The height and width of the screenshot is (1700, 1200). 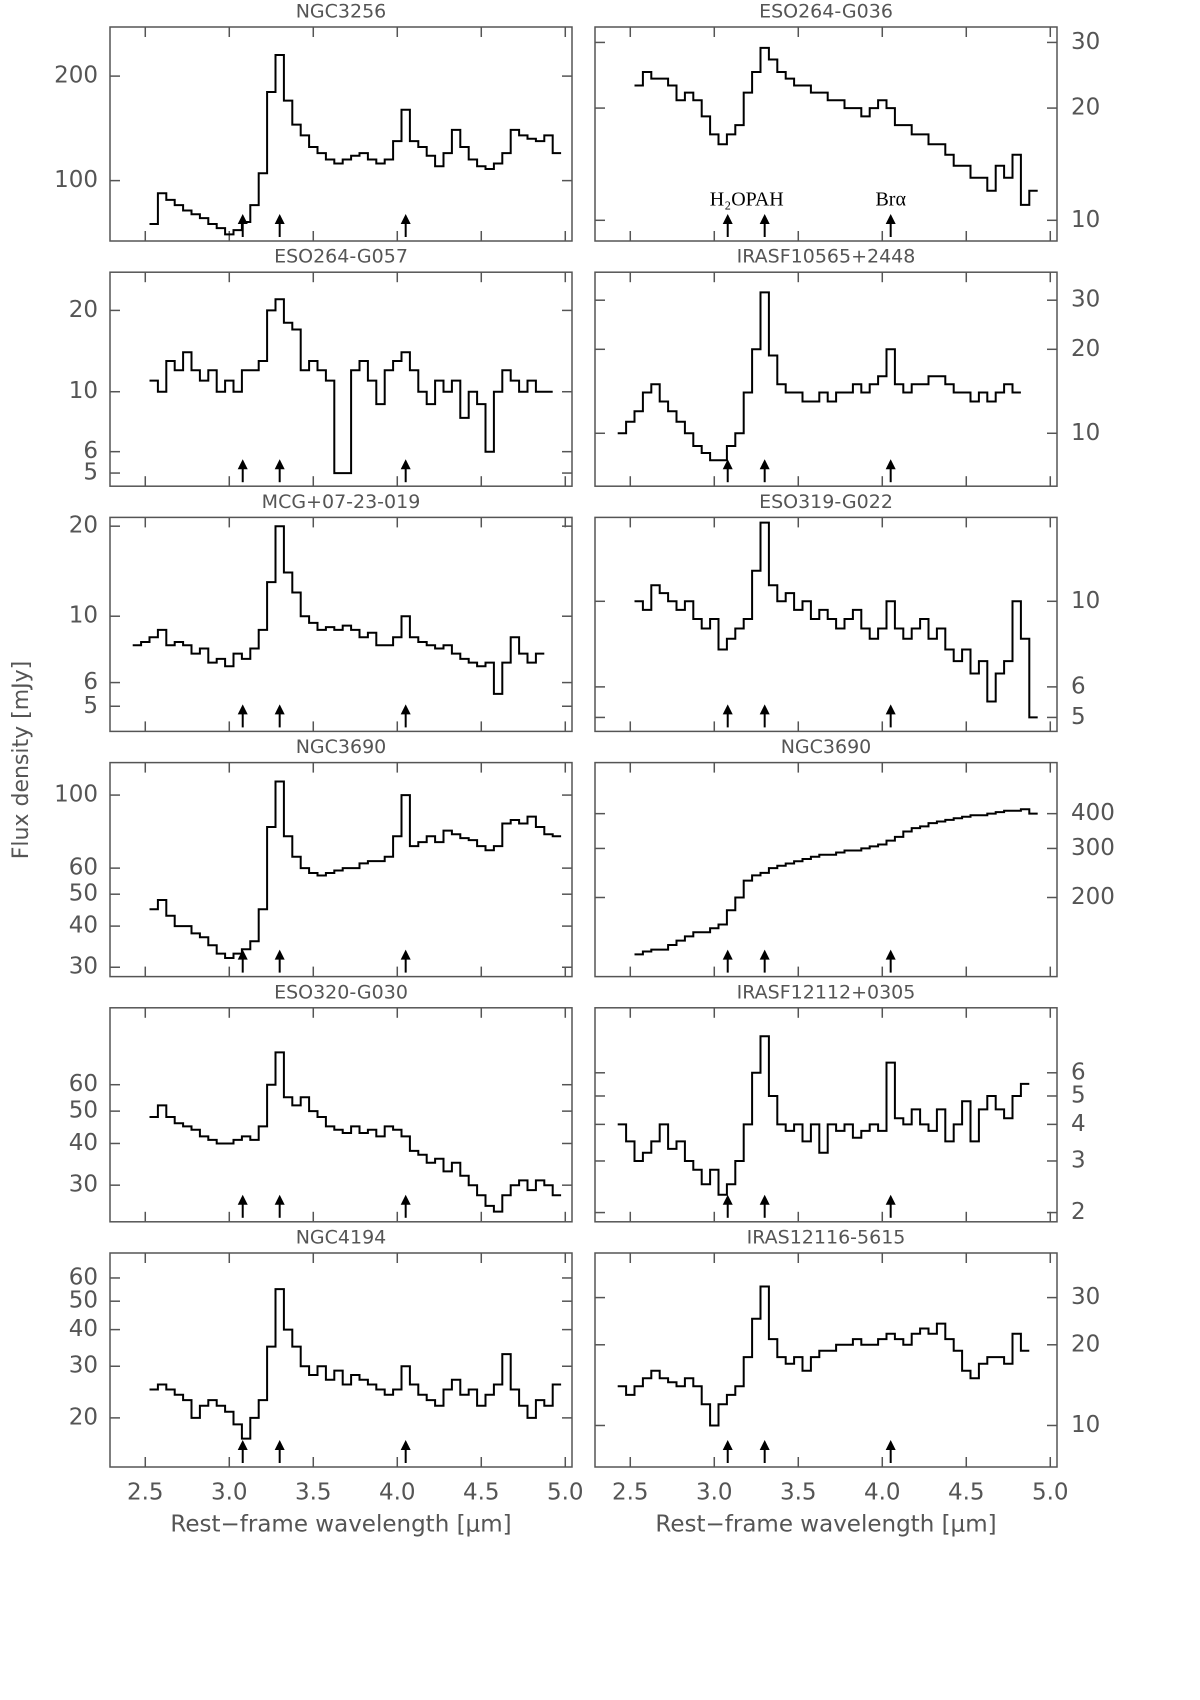 I want to click on panel-title: IRASF12112+0305, so click(x=826, y=992).